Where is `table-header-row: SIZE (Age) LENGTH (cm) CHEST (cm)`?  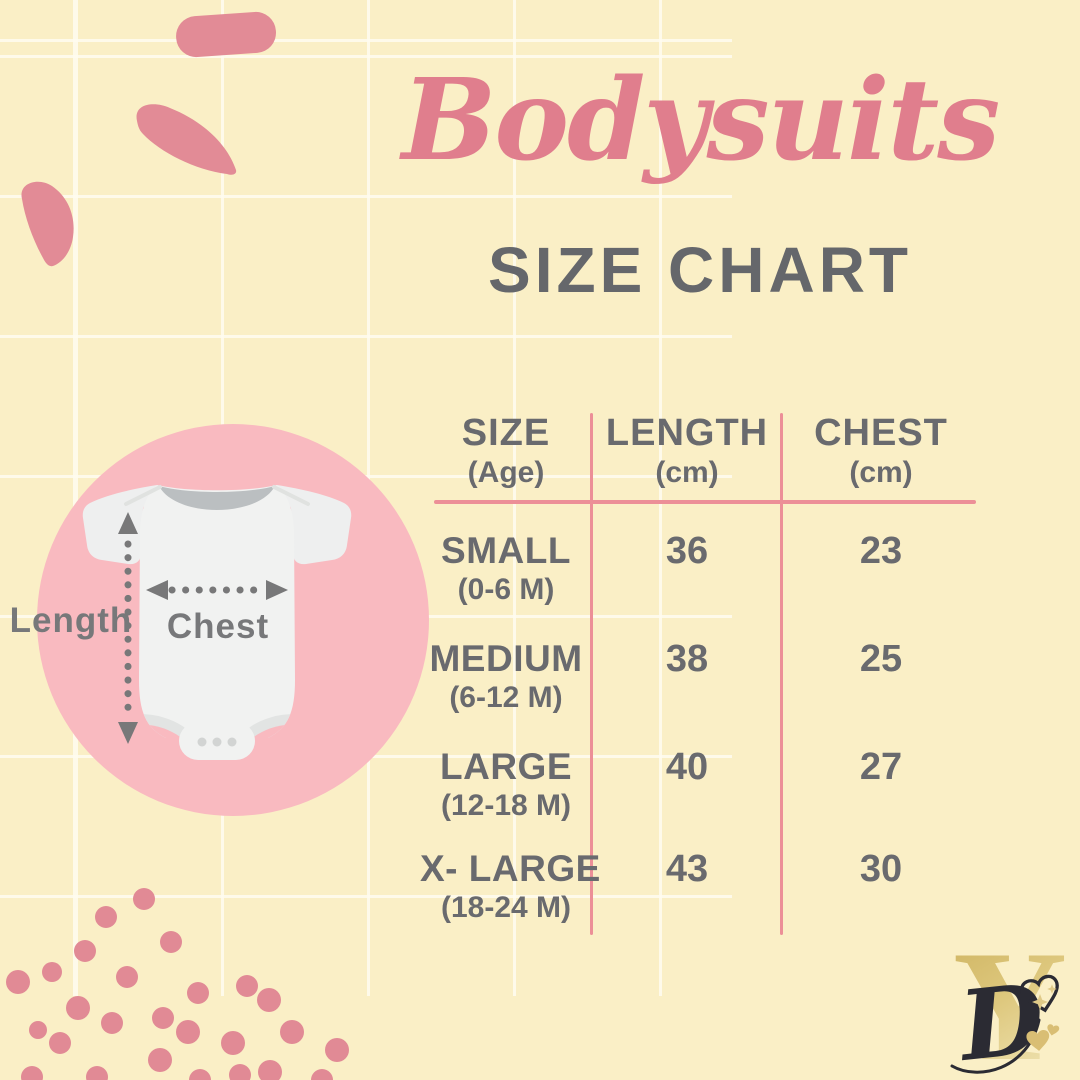
table-header-row: SIZE (Age) LENGTH (cm) CHEST (cm) is located at coordinates (700, 447).